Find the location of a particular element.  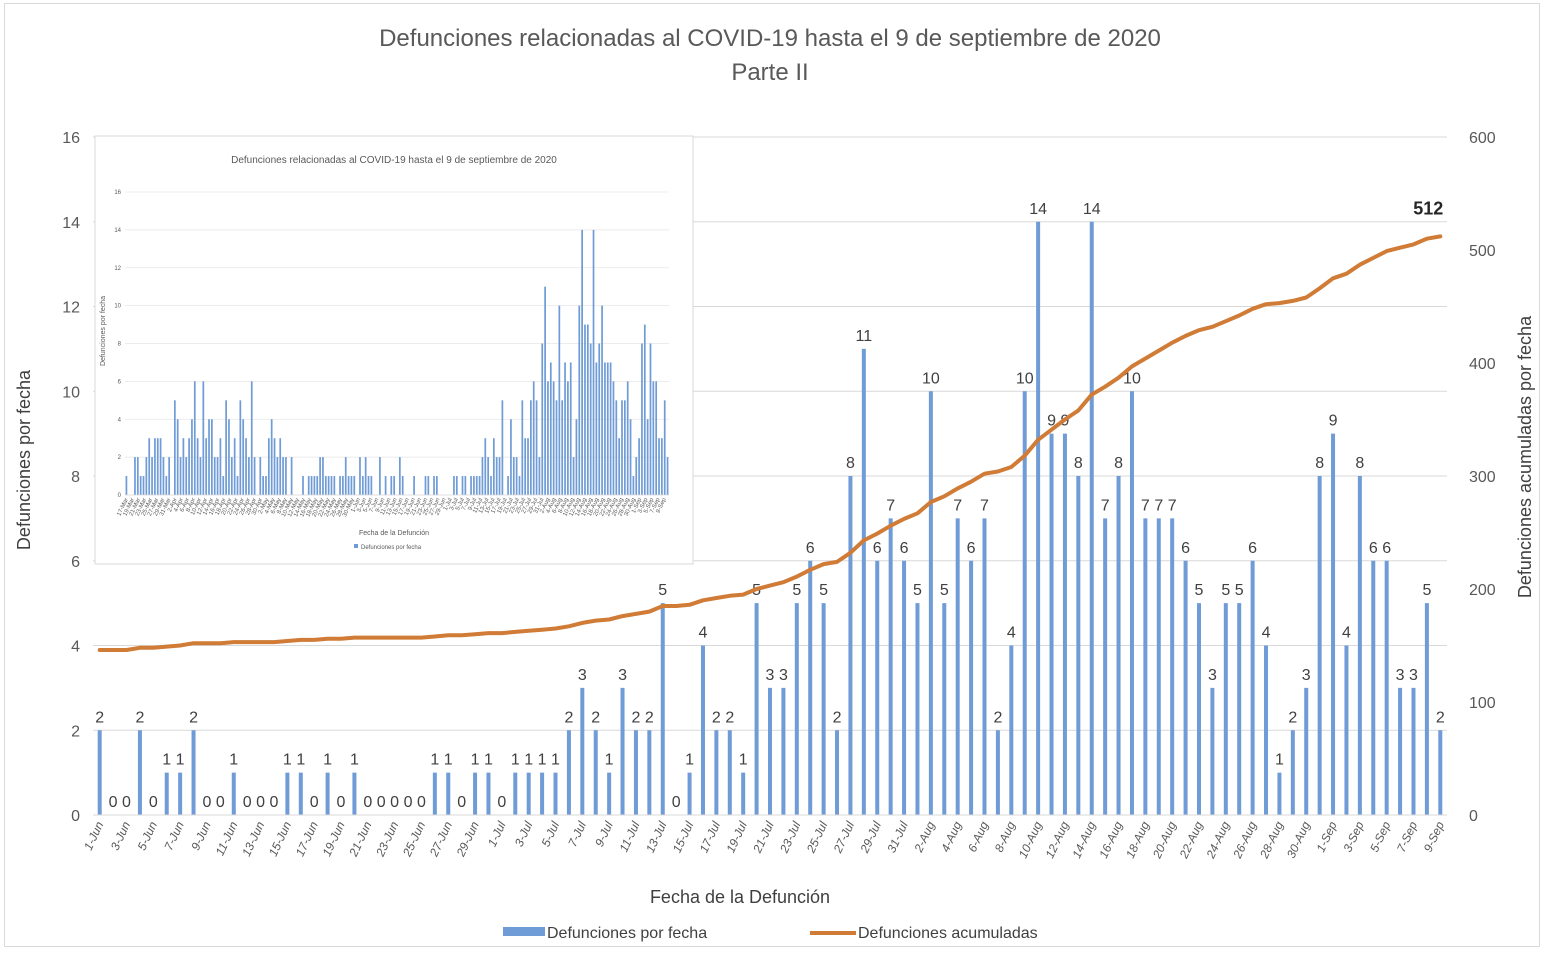

inset-legend-label: Defunciones por fecha is located at coordinates (391, 548).